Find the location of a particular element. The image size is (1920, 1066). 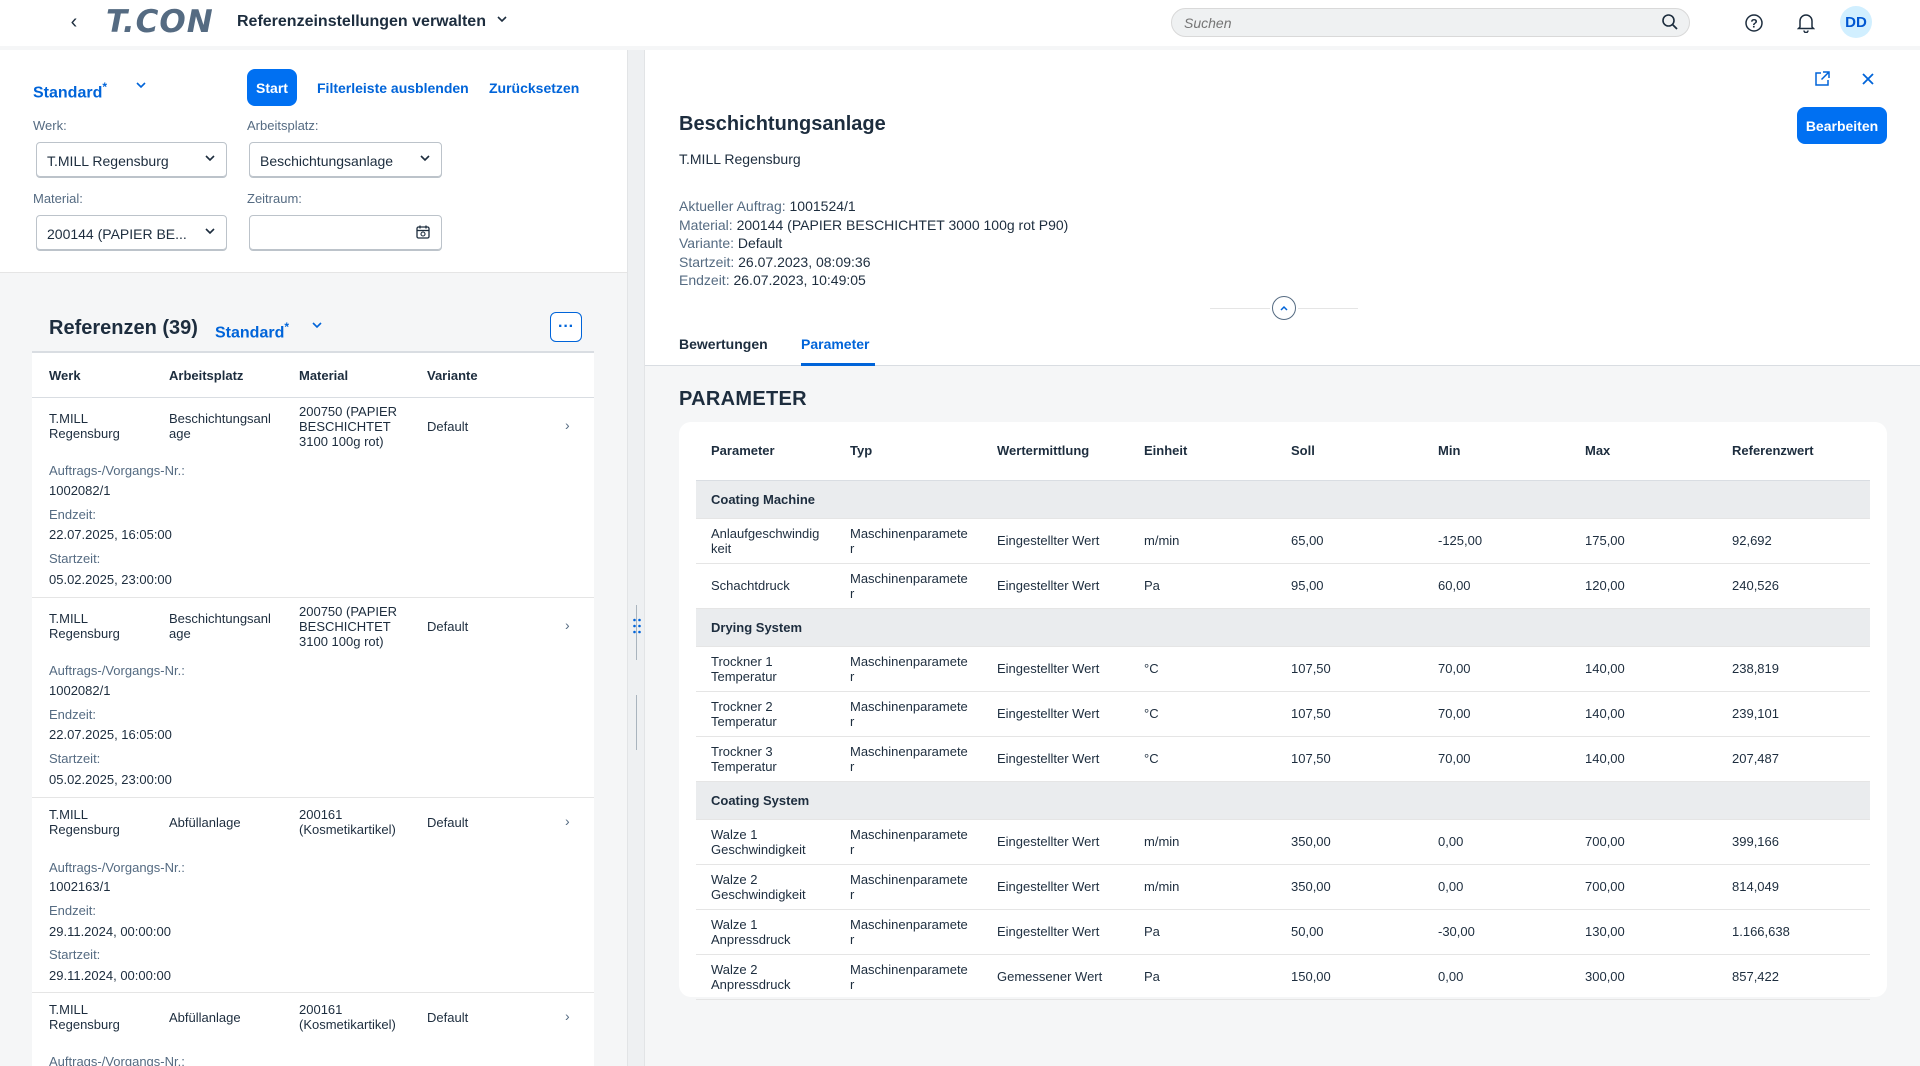

cell-referenzwert: 207,487 is located at coordinates (1793, 759).